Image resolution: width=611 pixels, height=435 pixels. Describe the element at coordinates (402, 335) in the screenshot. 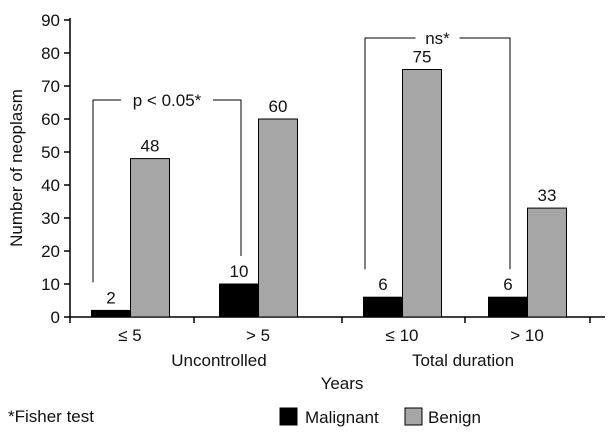

I see `x-tick-label: ≤ 10` at that location.